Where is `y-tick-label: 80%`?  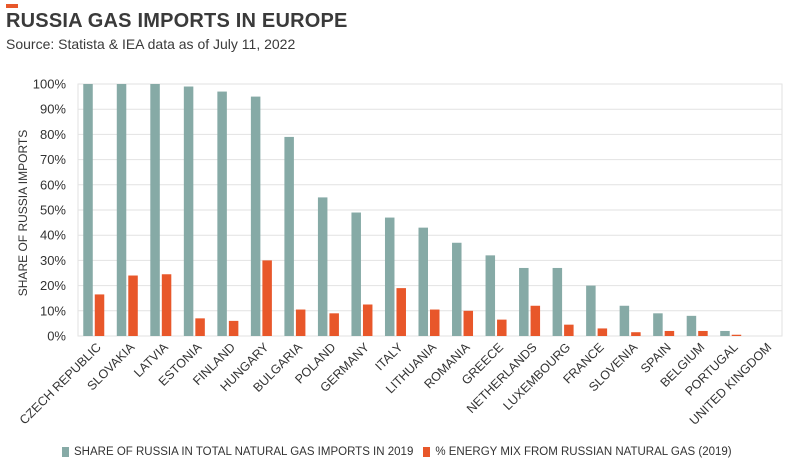
y-tick-label: 80% is located at coordinates (53, 134).